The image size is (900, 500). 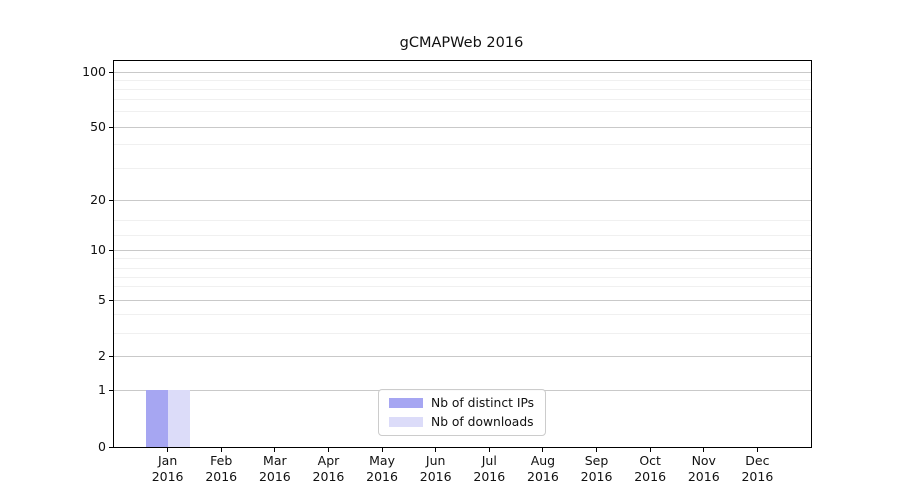 What do you see at coordinates (596, 468) in the screenshot?
I see `x-tick-label: Sep 2016` at bounding box center [596, 468].